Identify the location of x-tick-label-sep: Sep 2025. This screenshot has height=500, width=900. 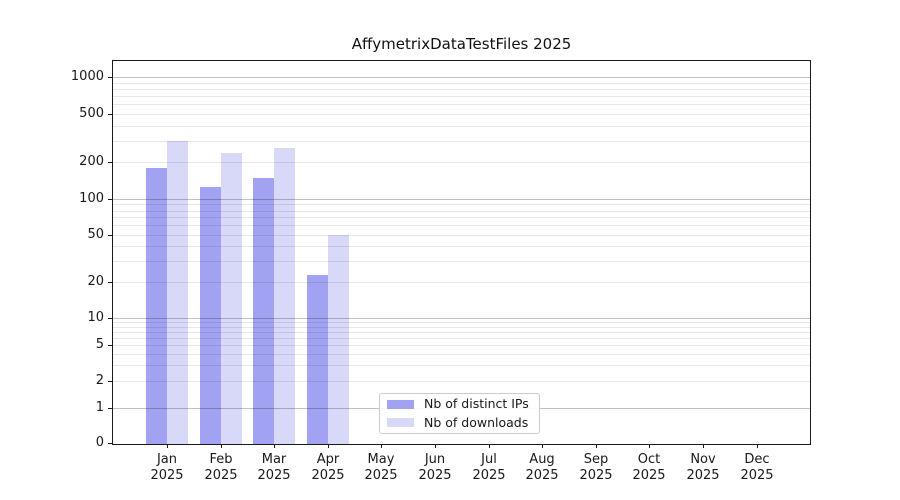
(596, 467).